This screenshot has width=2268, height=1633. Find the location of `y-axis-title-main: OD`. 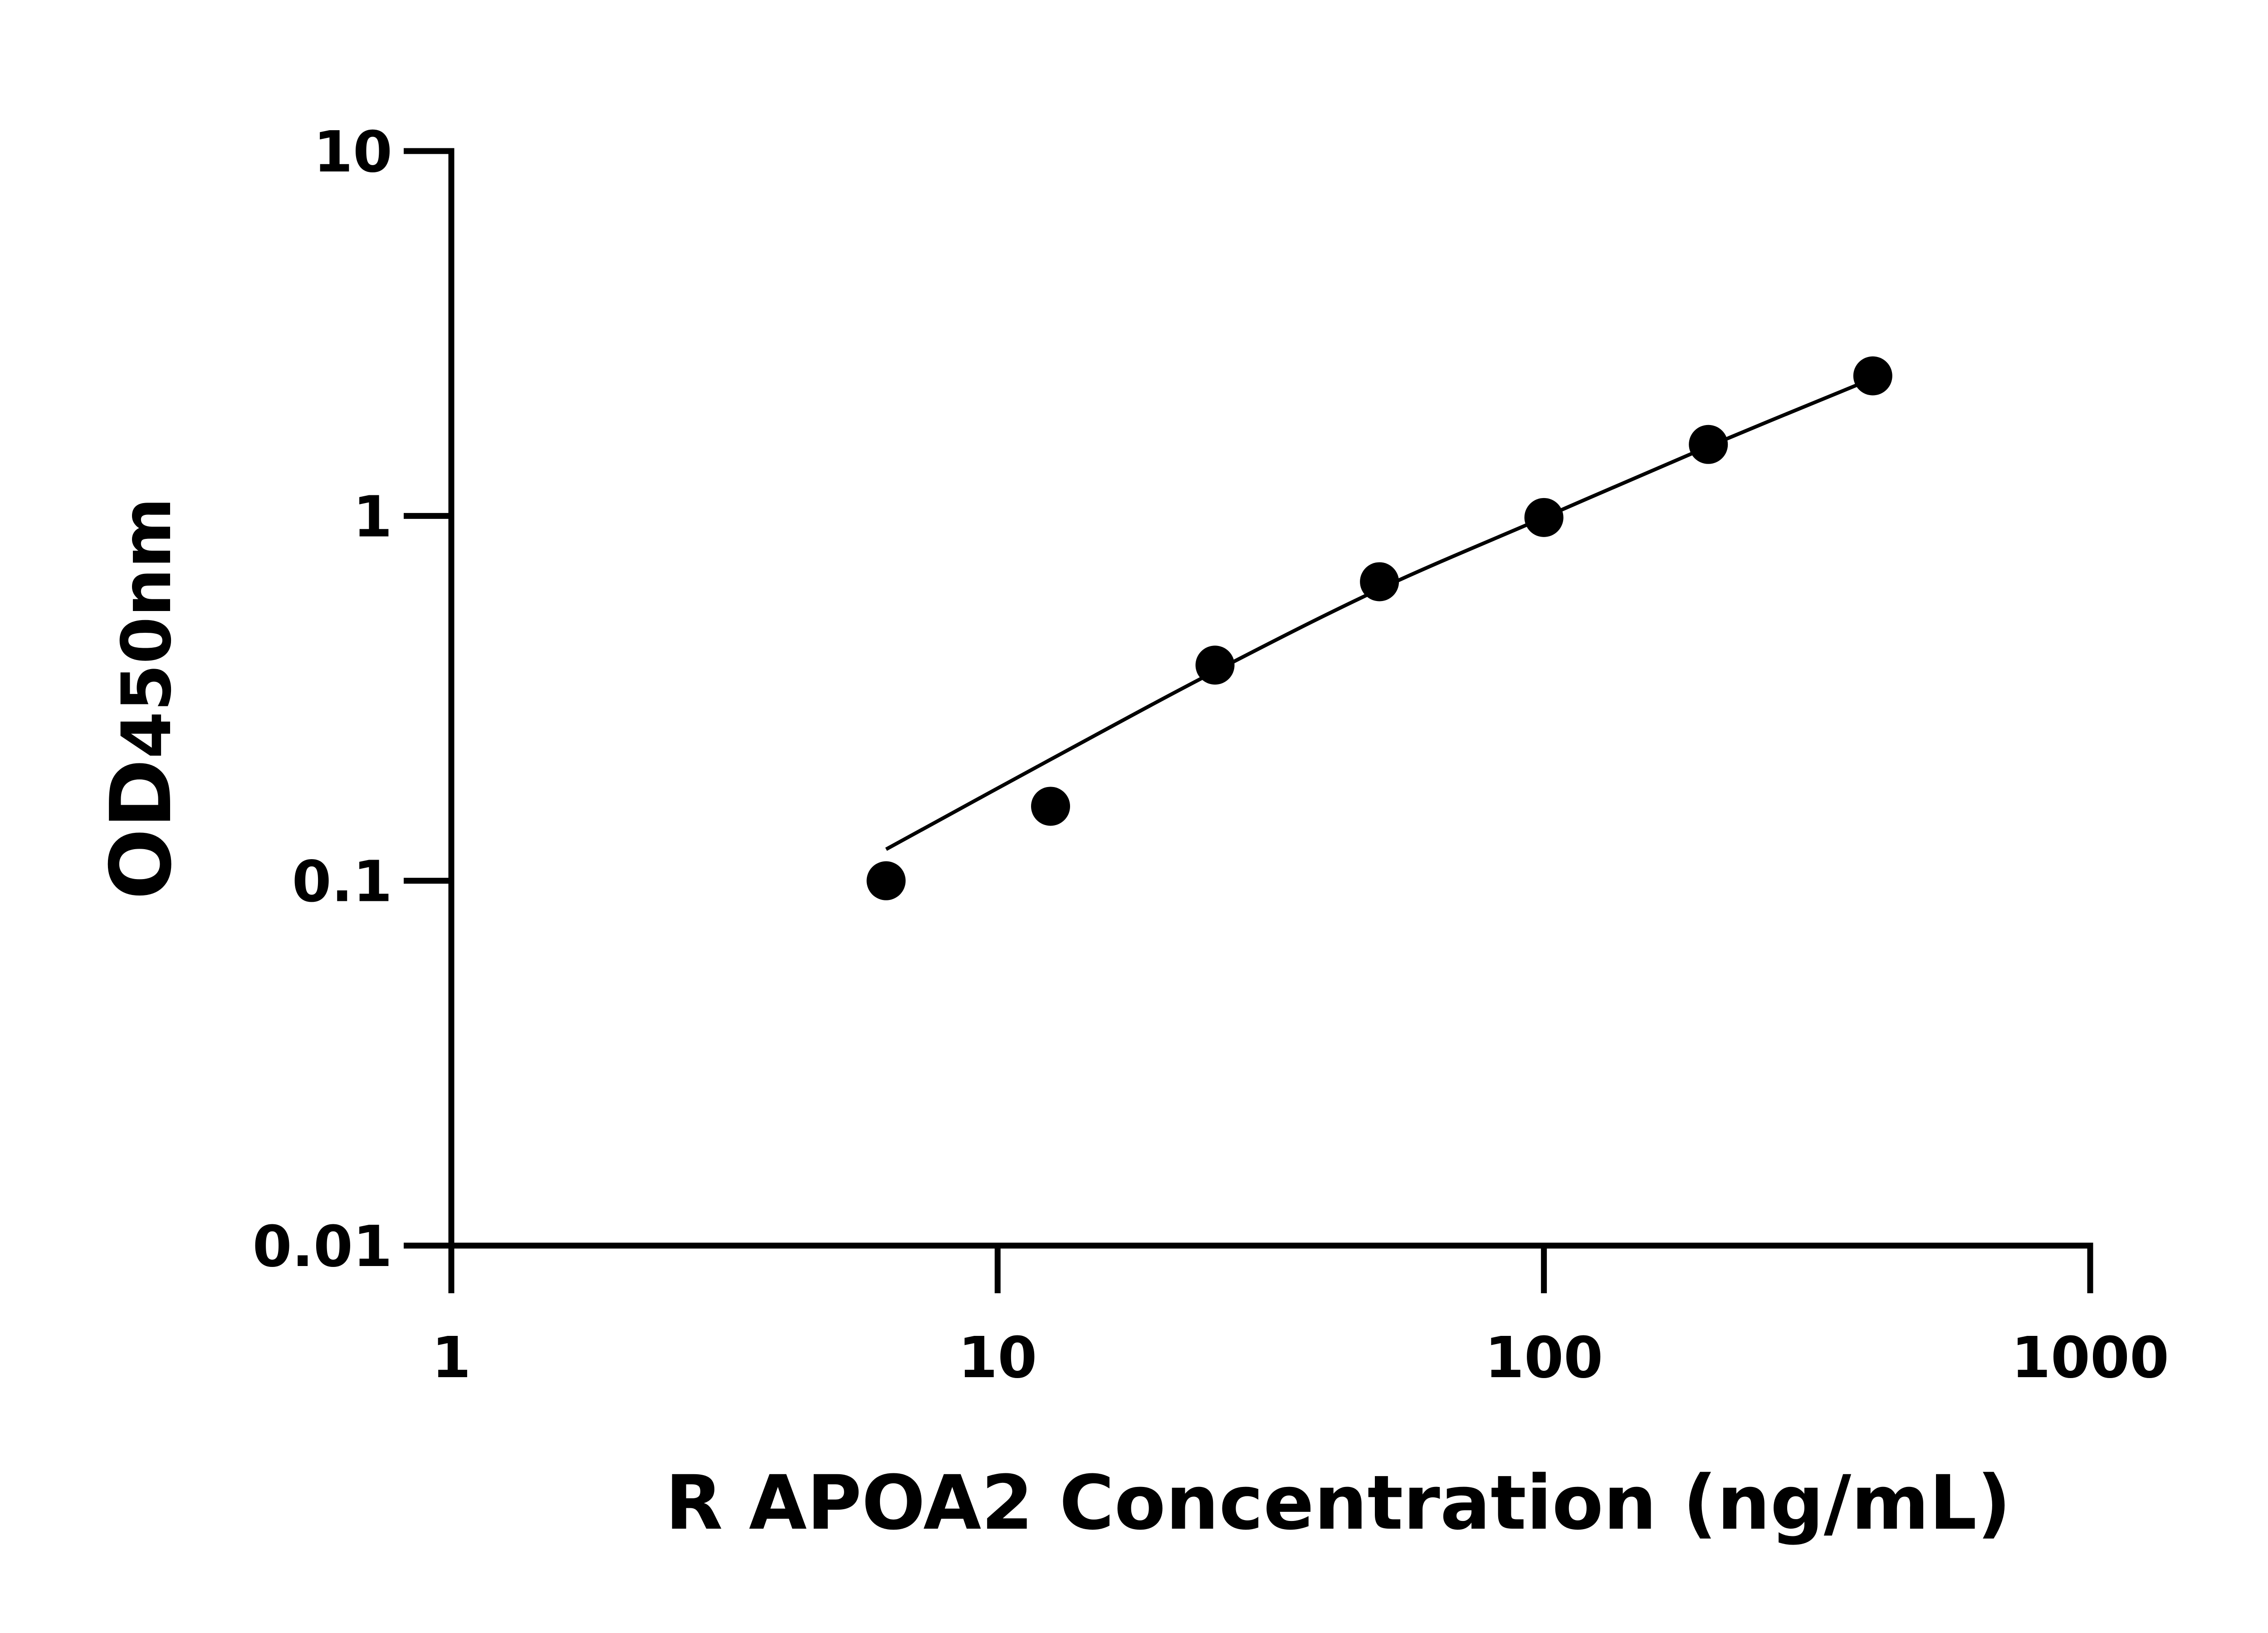

y-axis-title-main: OD is located at coordinates (141, 829).